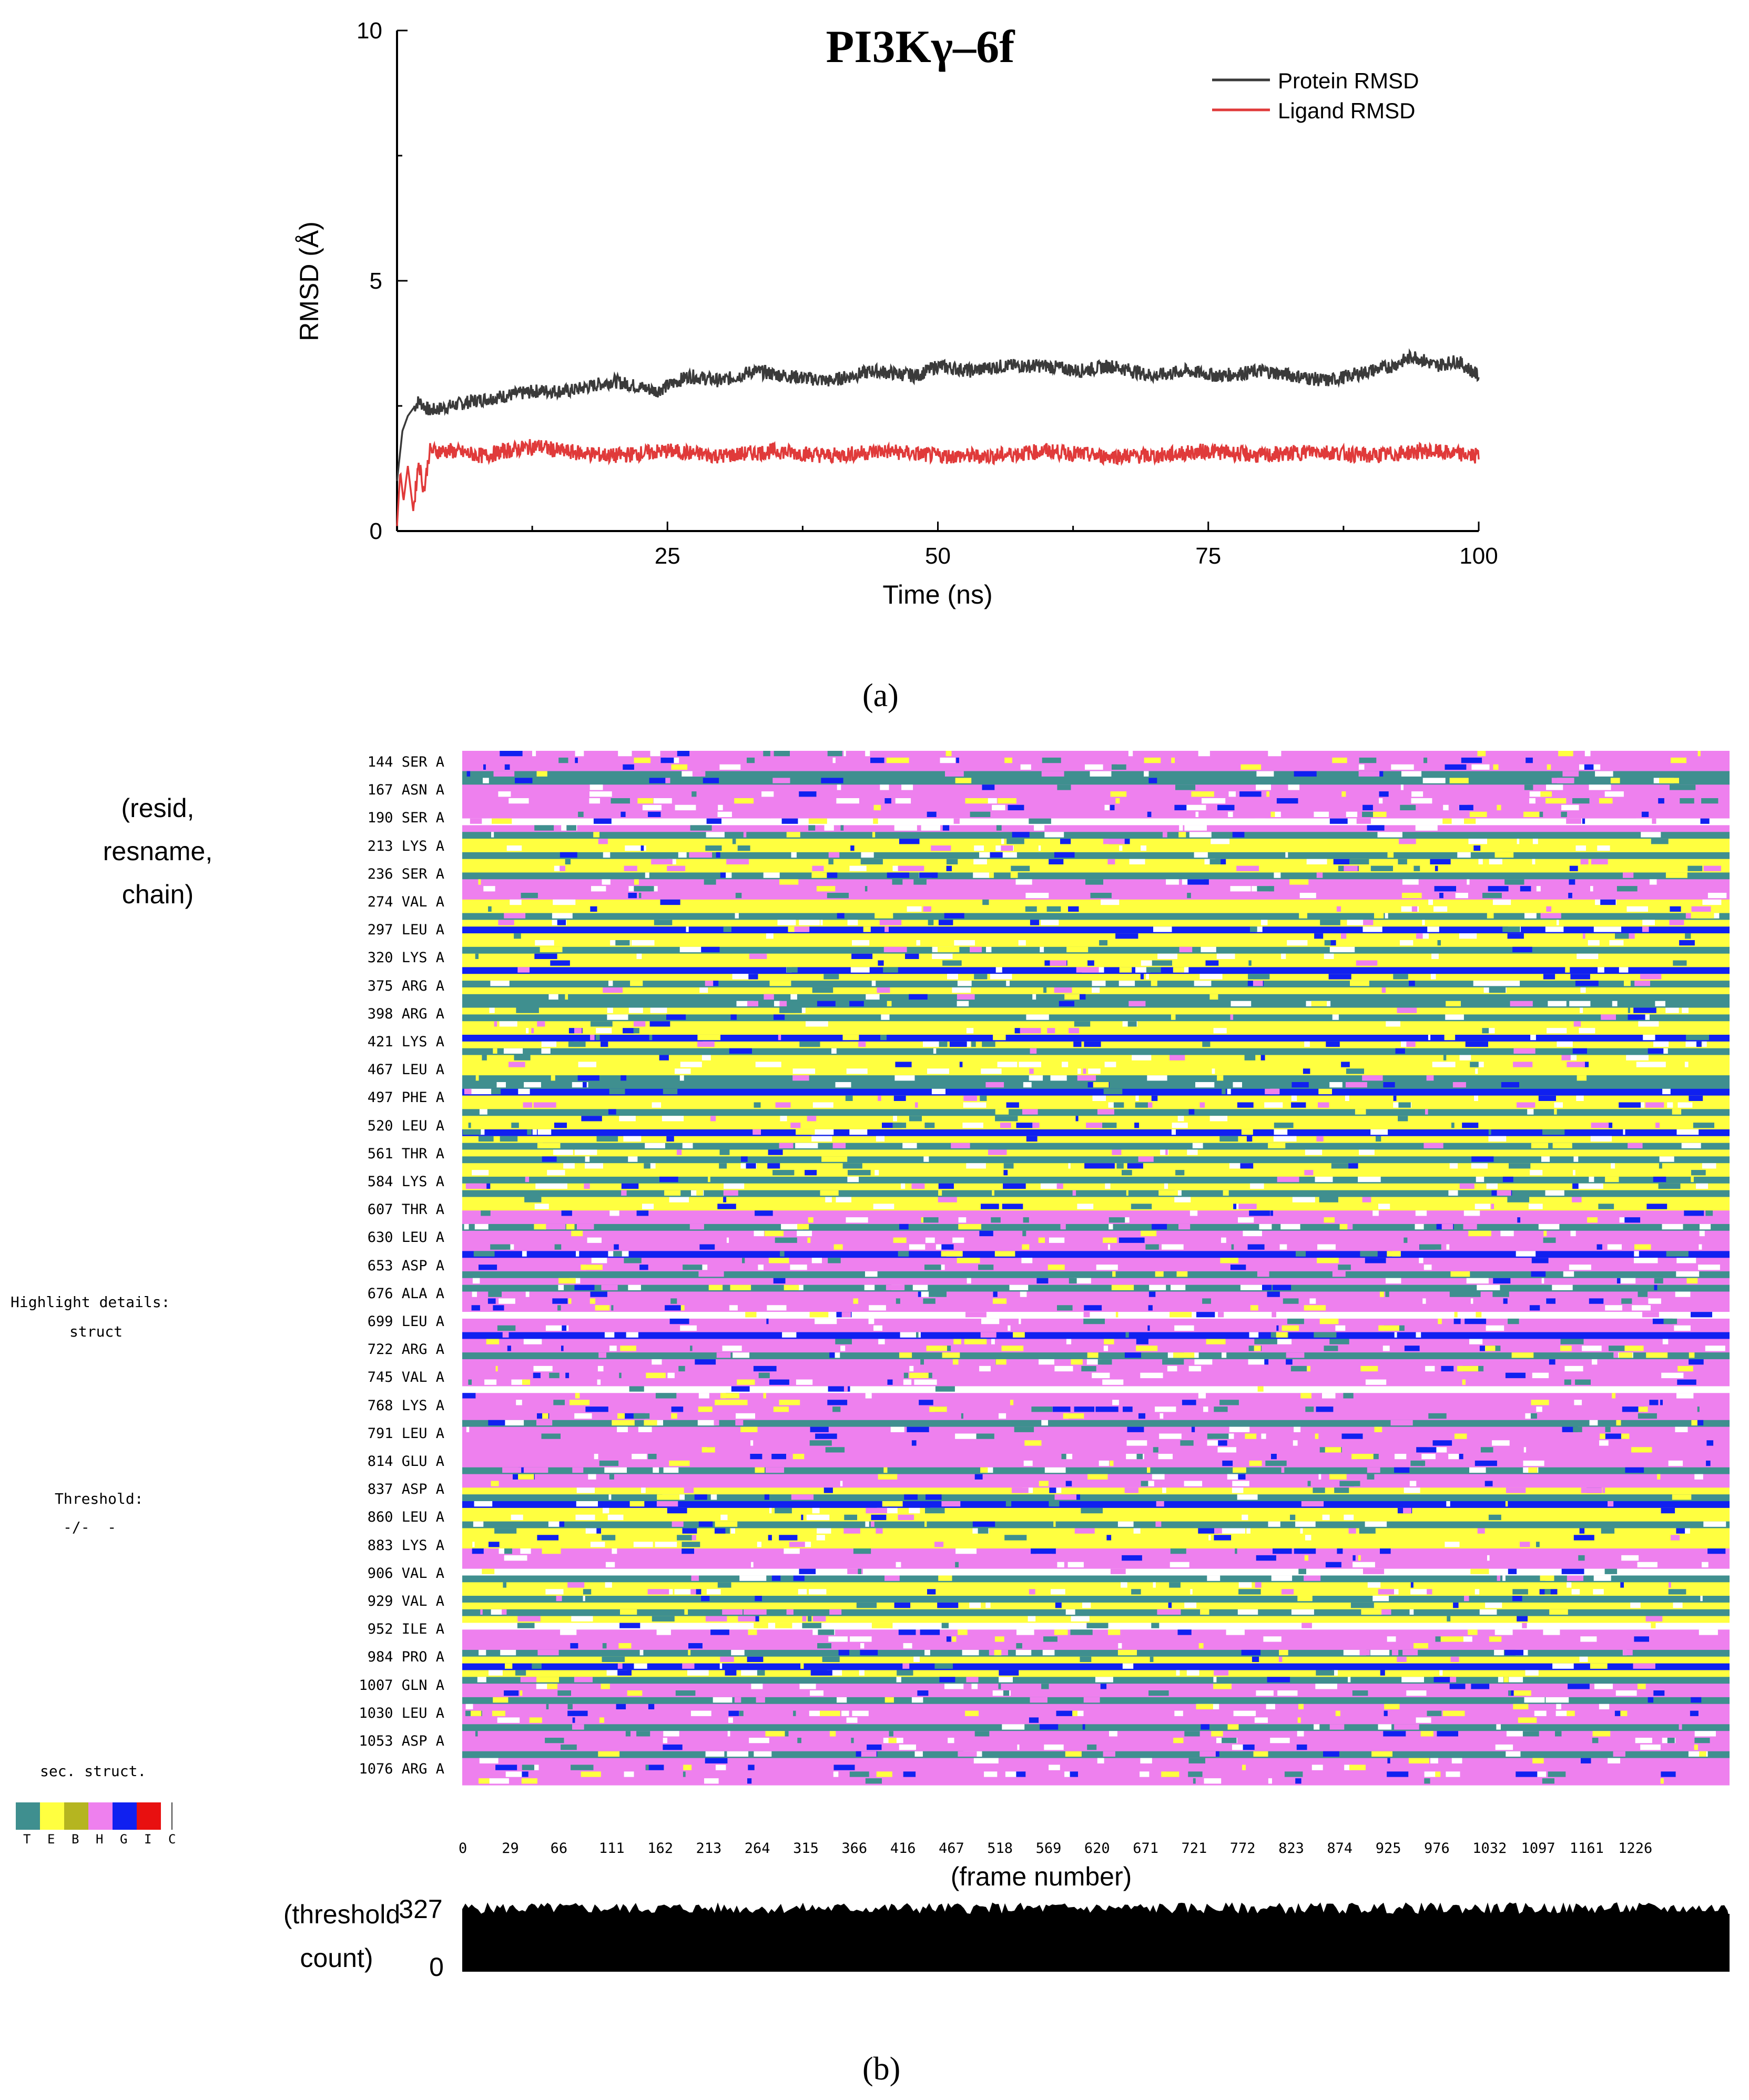  What do you see at coordinates (405, 1182) in the screenshot?
I see `residue-label: 584 LYS A` at bounding box center [405, 1182].